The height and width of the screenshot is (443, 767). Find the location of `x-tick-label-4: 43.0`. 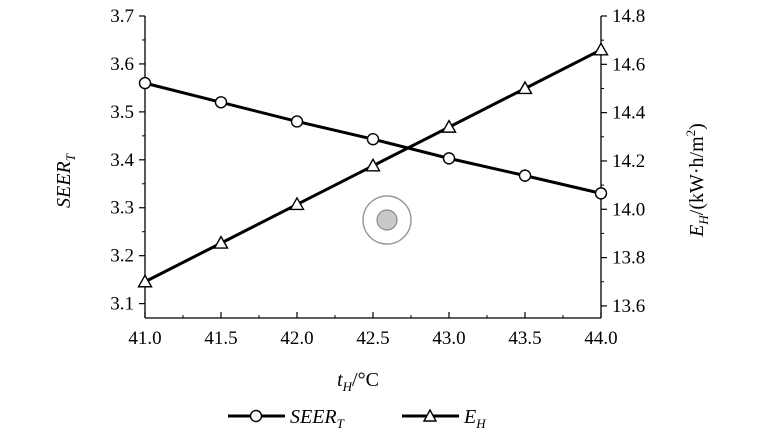

x-tick-label-4: 43.0 is located at coordinates (448, 338).